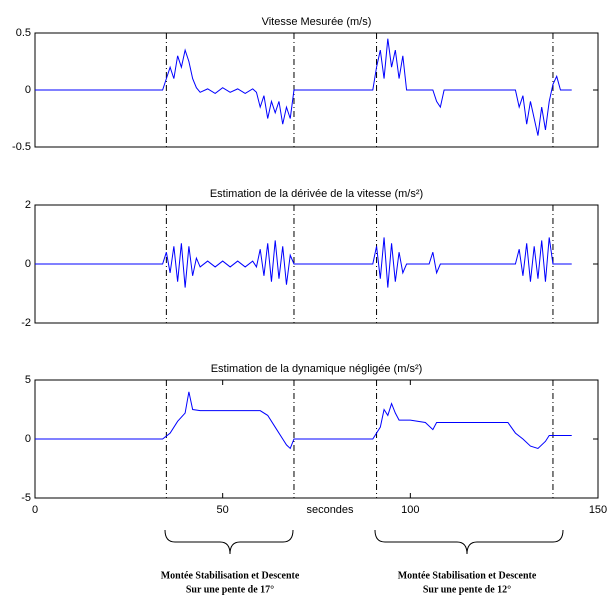  Describe the element at coordinates (230, 589) in the screenshot. I see `annotation: Sur une pente de 17°` at that location.